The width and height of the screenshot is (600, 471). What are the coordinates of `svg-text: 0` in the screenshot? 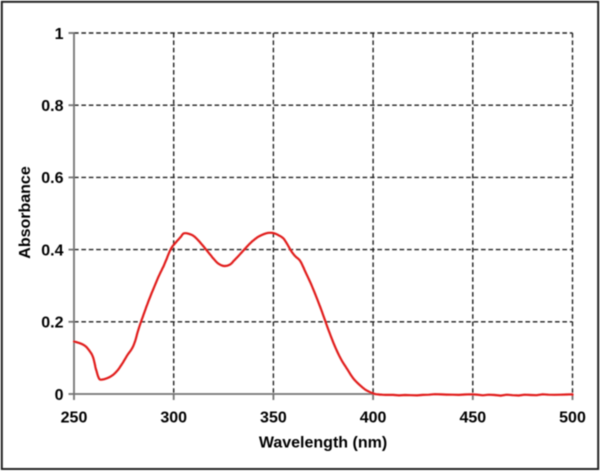 It's located at (59, 395).